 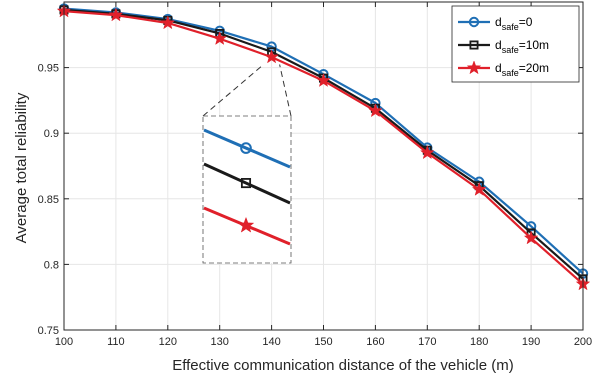 I want to click on legend-label: dsafe=20m, so click(x=522, y=69).